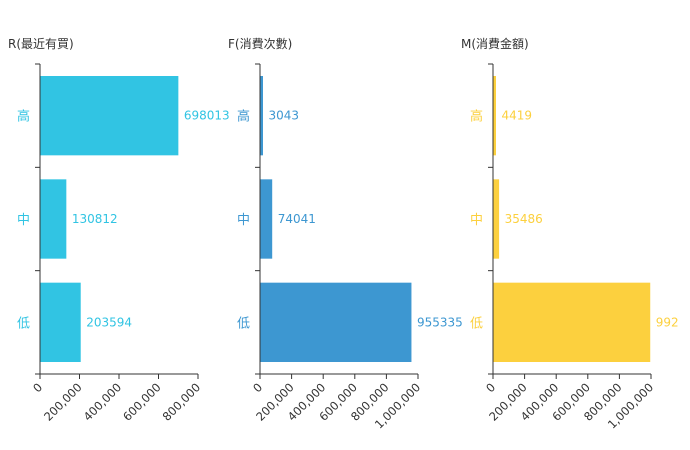 The width and height of the screenshot is (690, 450). Describe the element at coordinates (95, 219) in the screenshot. I see `value-label: 130812` at that location.